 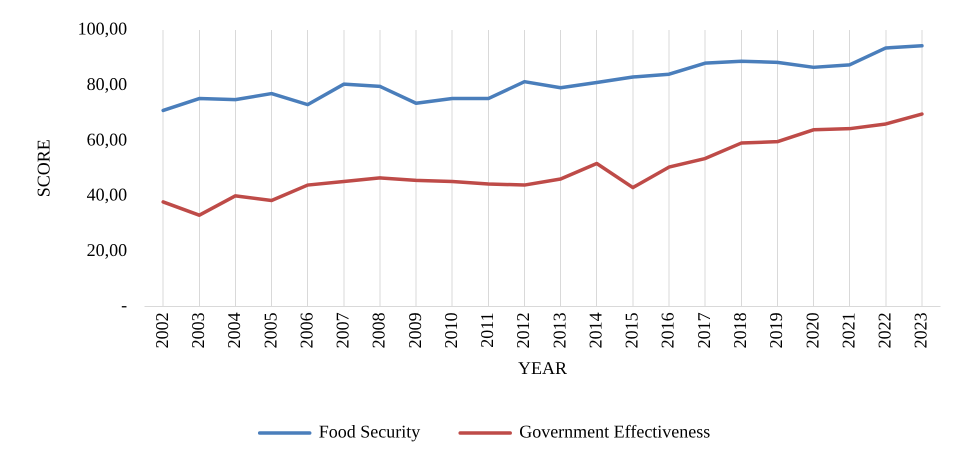 What do you see at coordinates (44, 168) in the screenshot?
I see `y-axis-title: SCORE` at bounding box center [44, 168].